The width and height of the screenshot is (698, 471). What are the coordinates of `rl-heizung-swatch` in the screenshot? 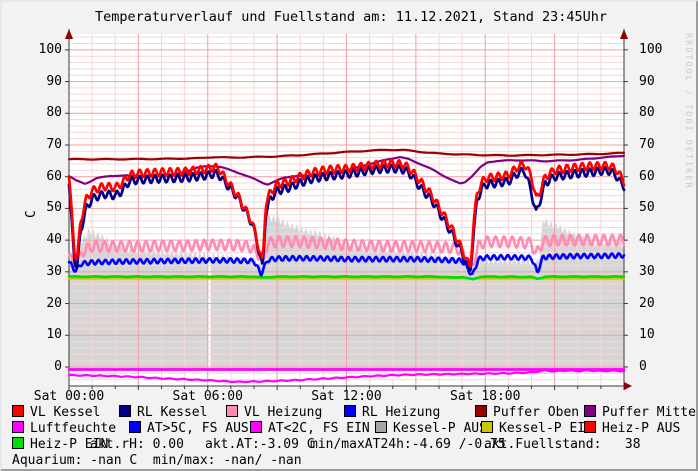 It's located at (350, 411).